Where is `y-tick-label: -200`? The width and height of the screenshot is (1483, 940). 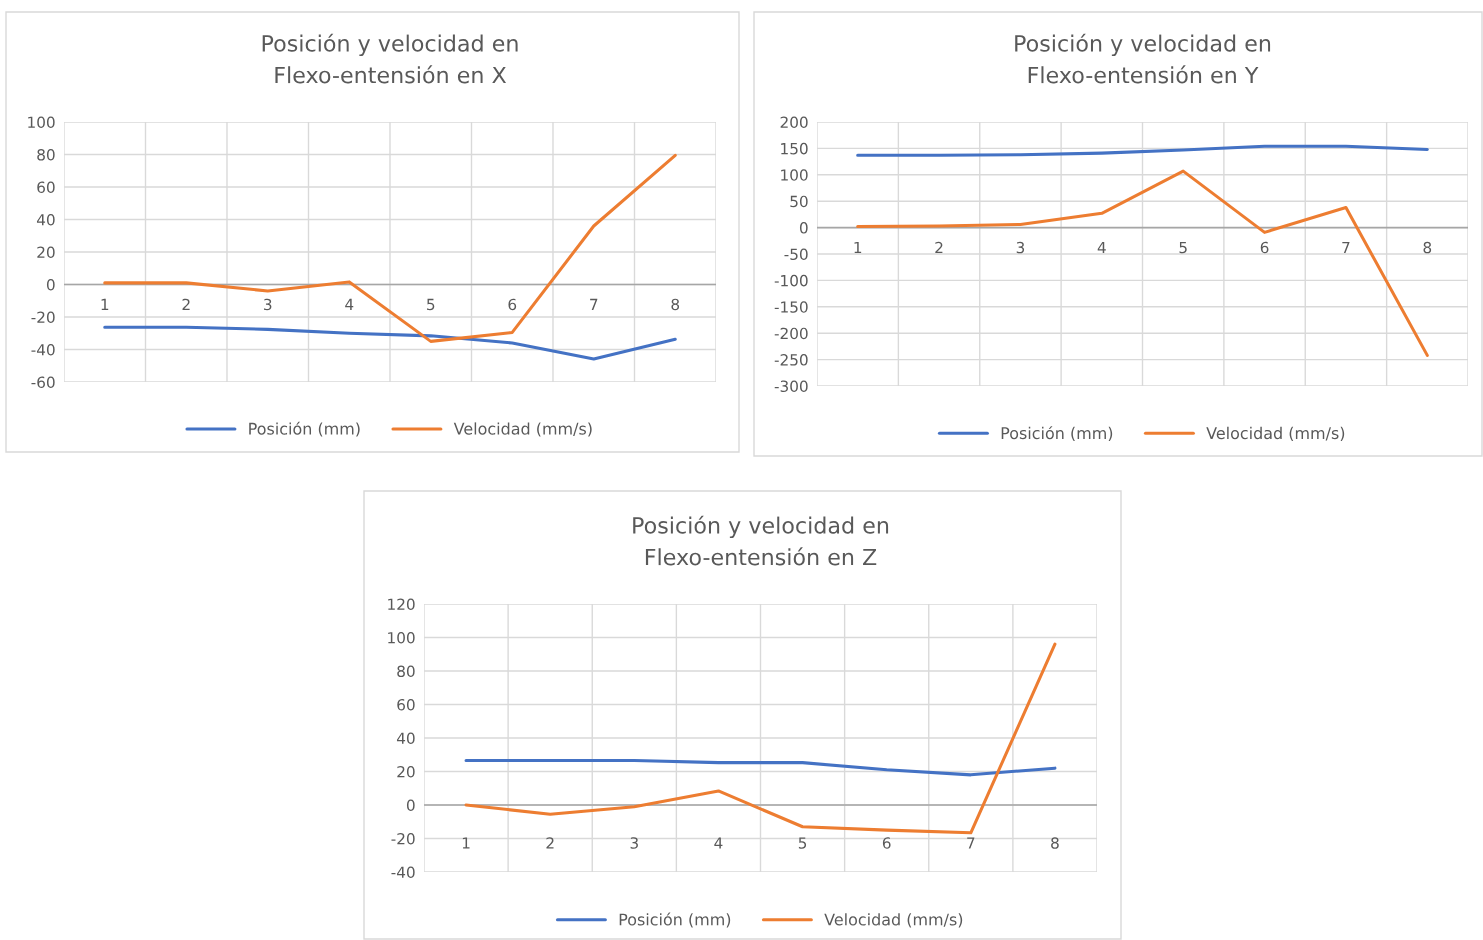 y-tick-label: -200 is located at coordinates (791, 333).